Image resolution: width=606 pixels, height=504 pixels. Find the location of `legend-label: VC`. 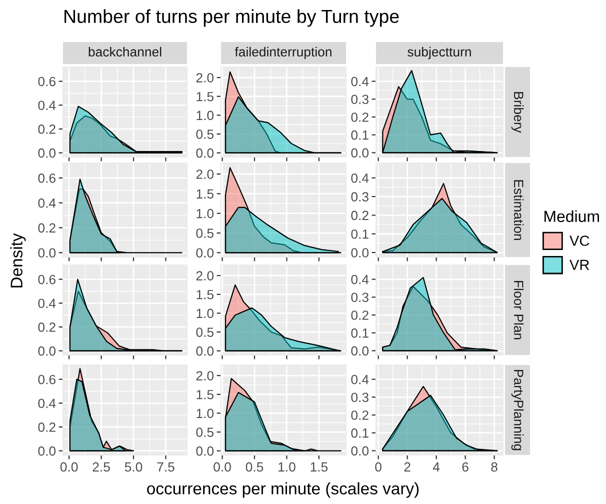

legend-label: VC is located at coordinates (580, 241).